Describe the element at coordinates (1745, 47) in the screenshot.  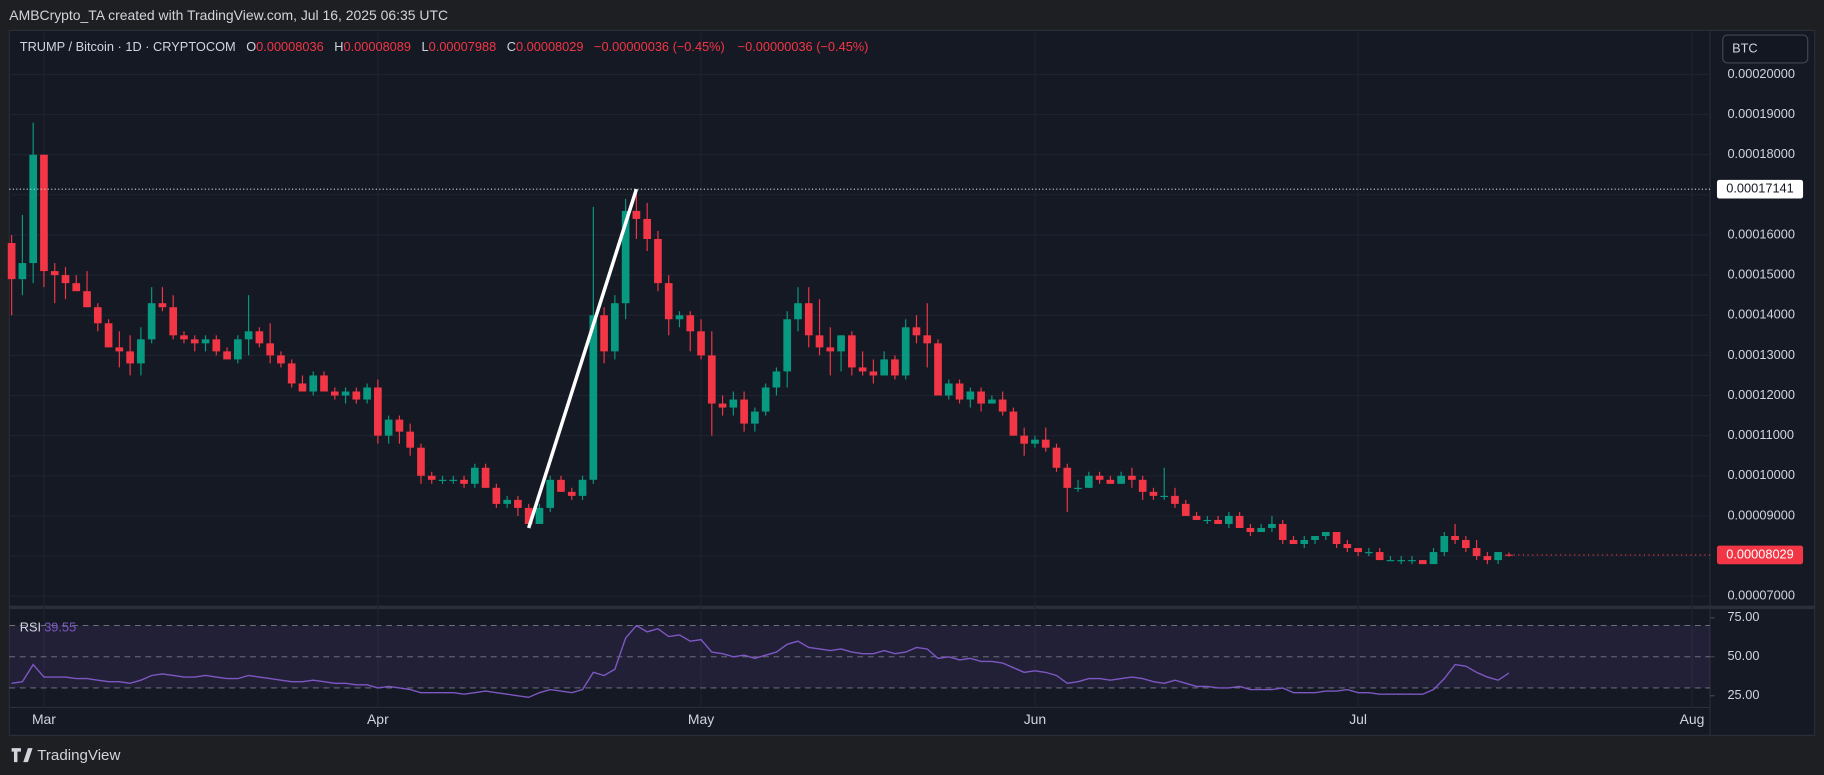
I see `currency: BTC` at that location.